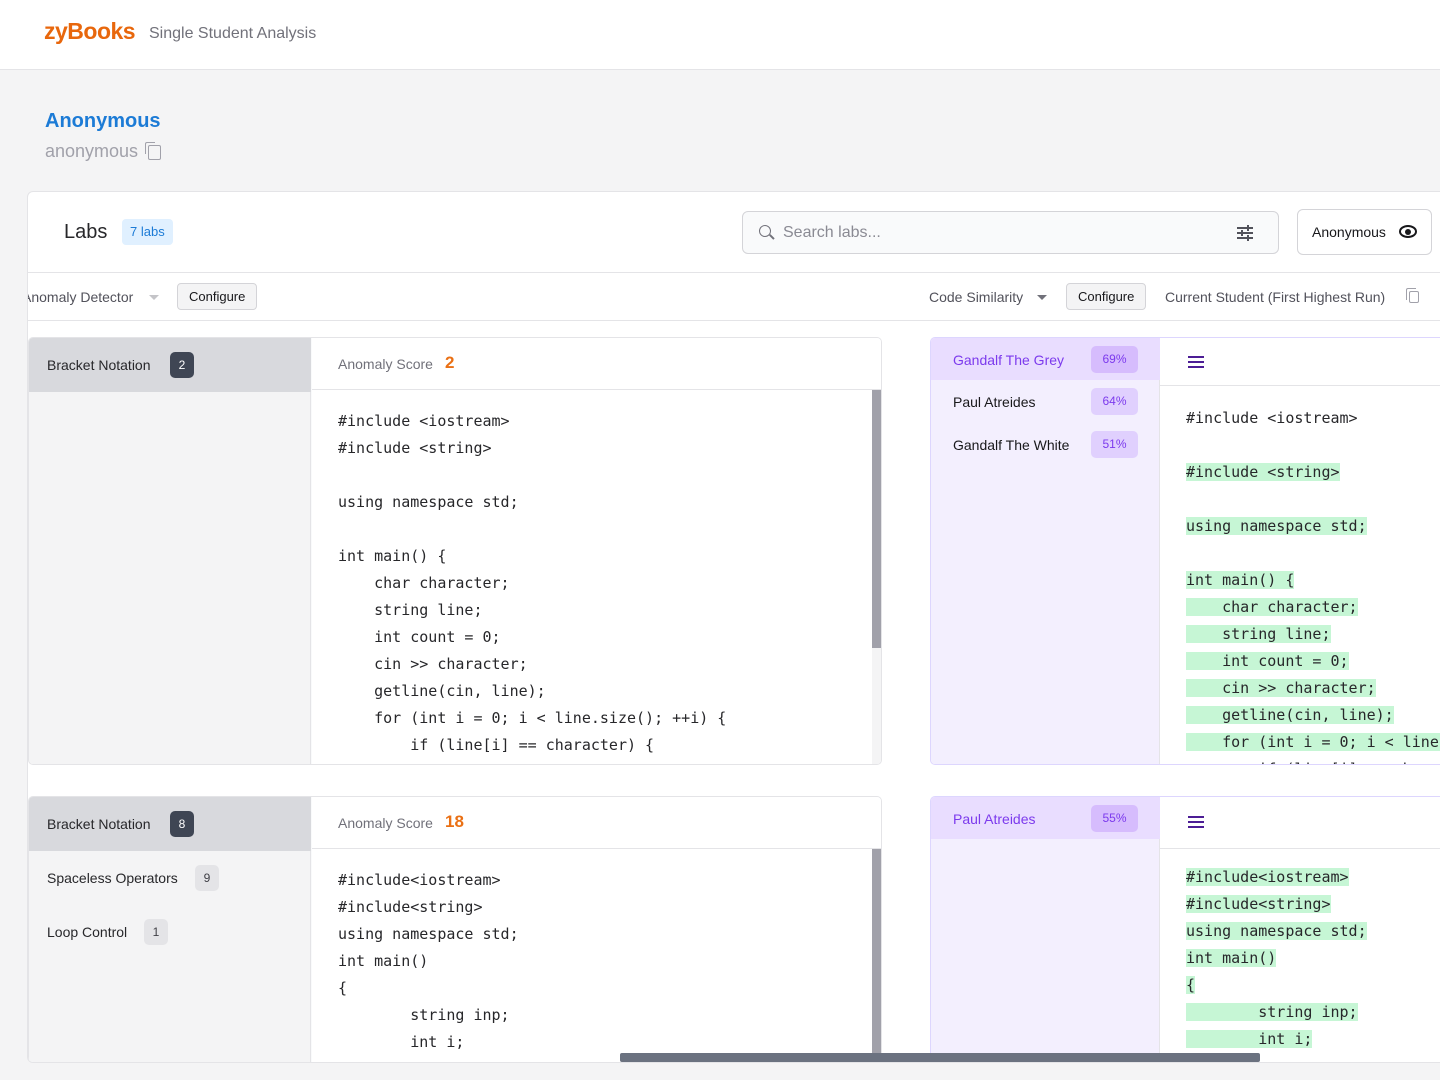 This screenshot has width=1440, height=1080. I want to click on category-bracket-notation: Bracket Notation 8, so click(170, 824).